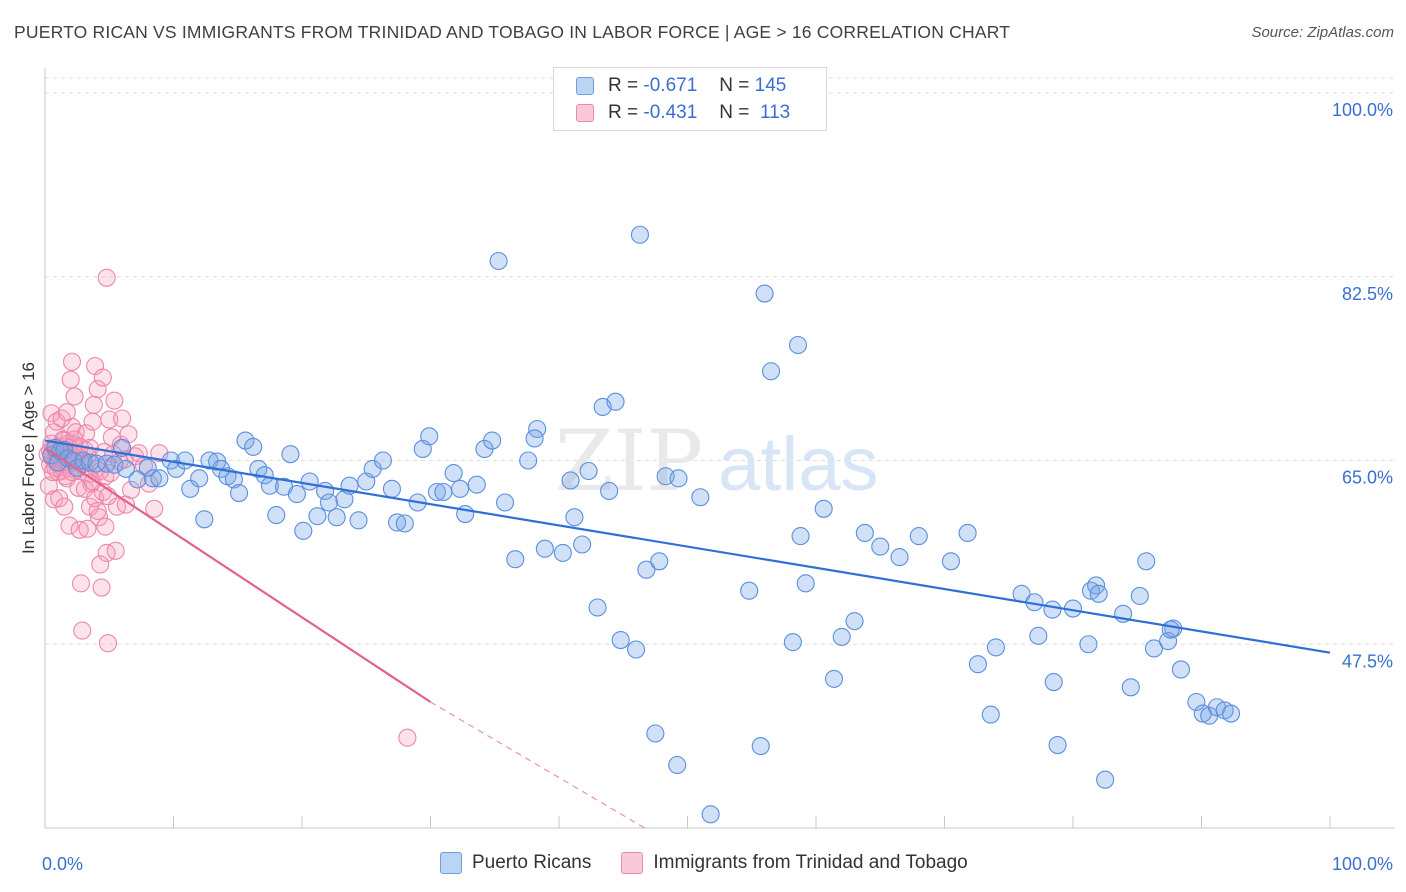 The width and height of the screenshot is (1406, 892). I want to click on legend-swatch-pink, so click(585, 113).